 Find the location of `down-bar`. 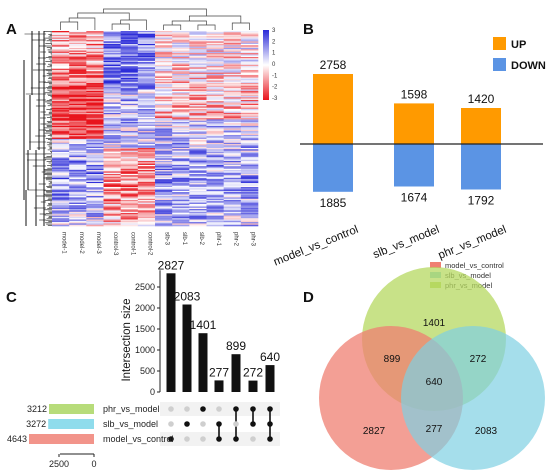

down-bar is located at coordinates (414, 165).